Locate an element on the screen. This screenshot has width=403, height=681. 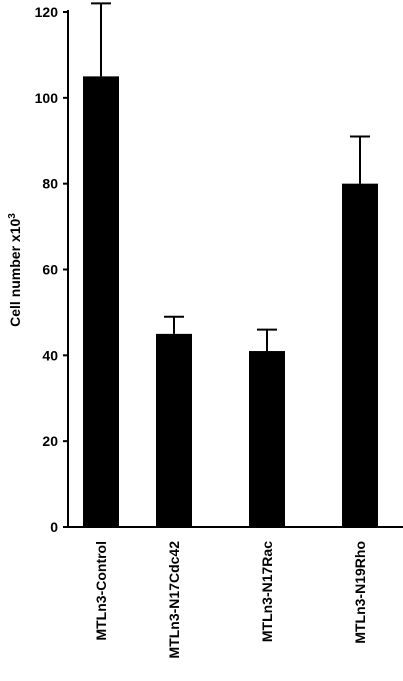
y-axis-title-superscript: 3 is located at coordinates (12, 216).